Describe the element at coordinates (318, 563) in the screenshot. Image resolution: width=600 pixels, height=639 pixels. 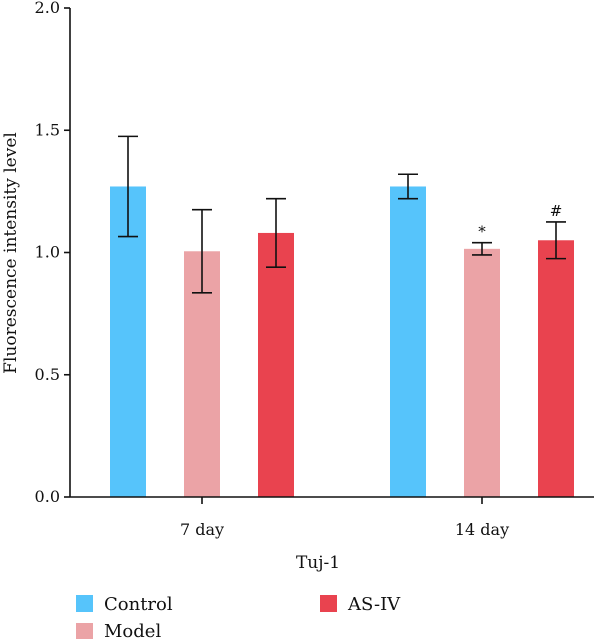
I see `x-axis-title: Tuj-1` at that location.